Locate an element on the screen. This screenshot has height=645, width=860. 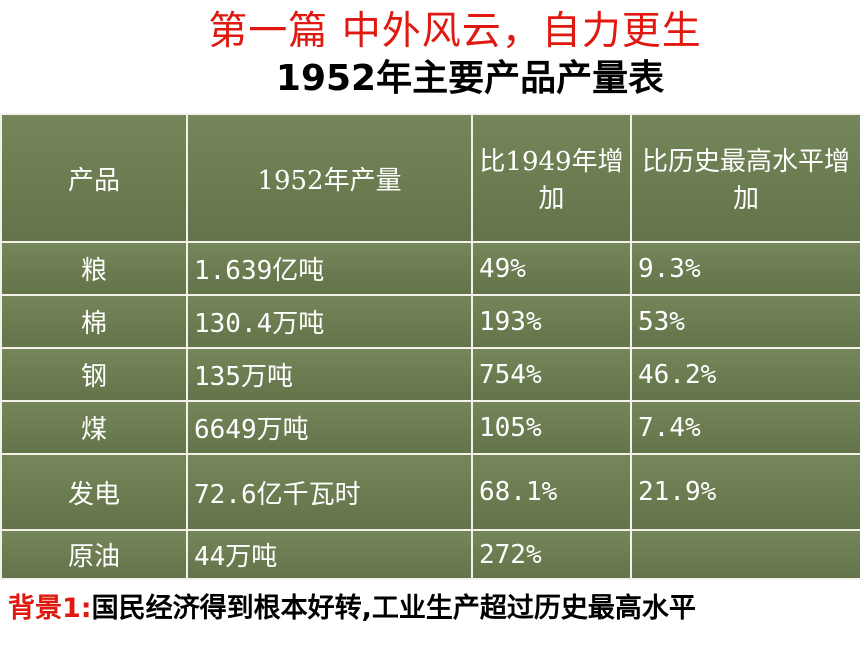
table-row: 煤 6649万吨 105% 7.4% is located at coordinates (430, 427).